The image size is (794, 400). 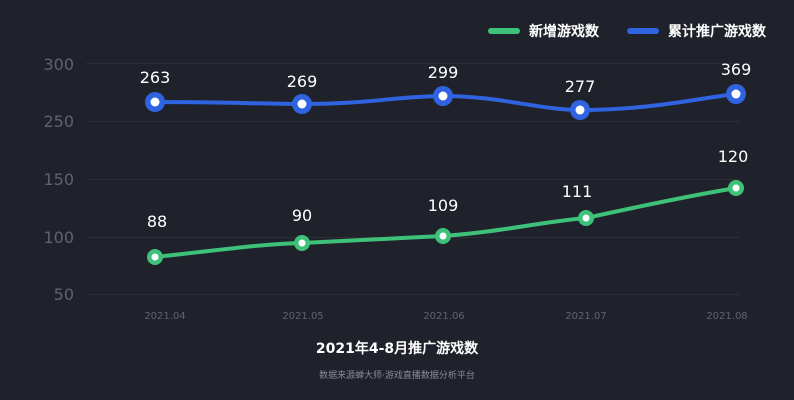 I want to click on x-tick-label: 2021.04, so click(x=165, y=316).